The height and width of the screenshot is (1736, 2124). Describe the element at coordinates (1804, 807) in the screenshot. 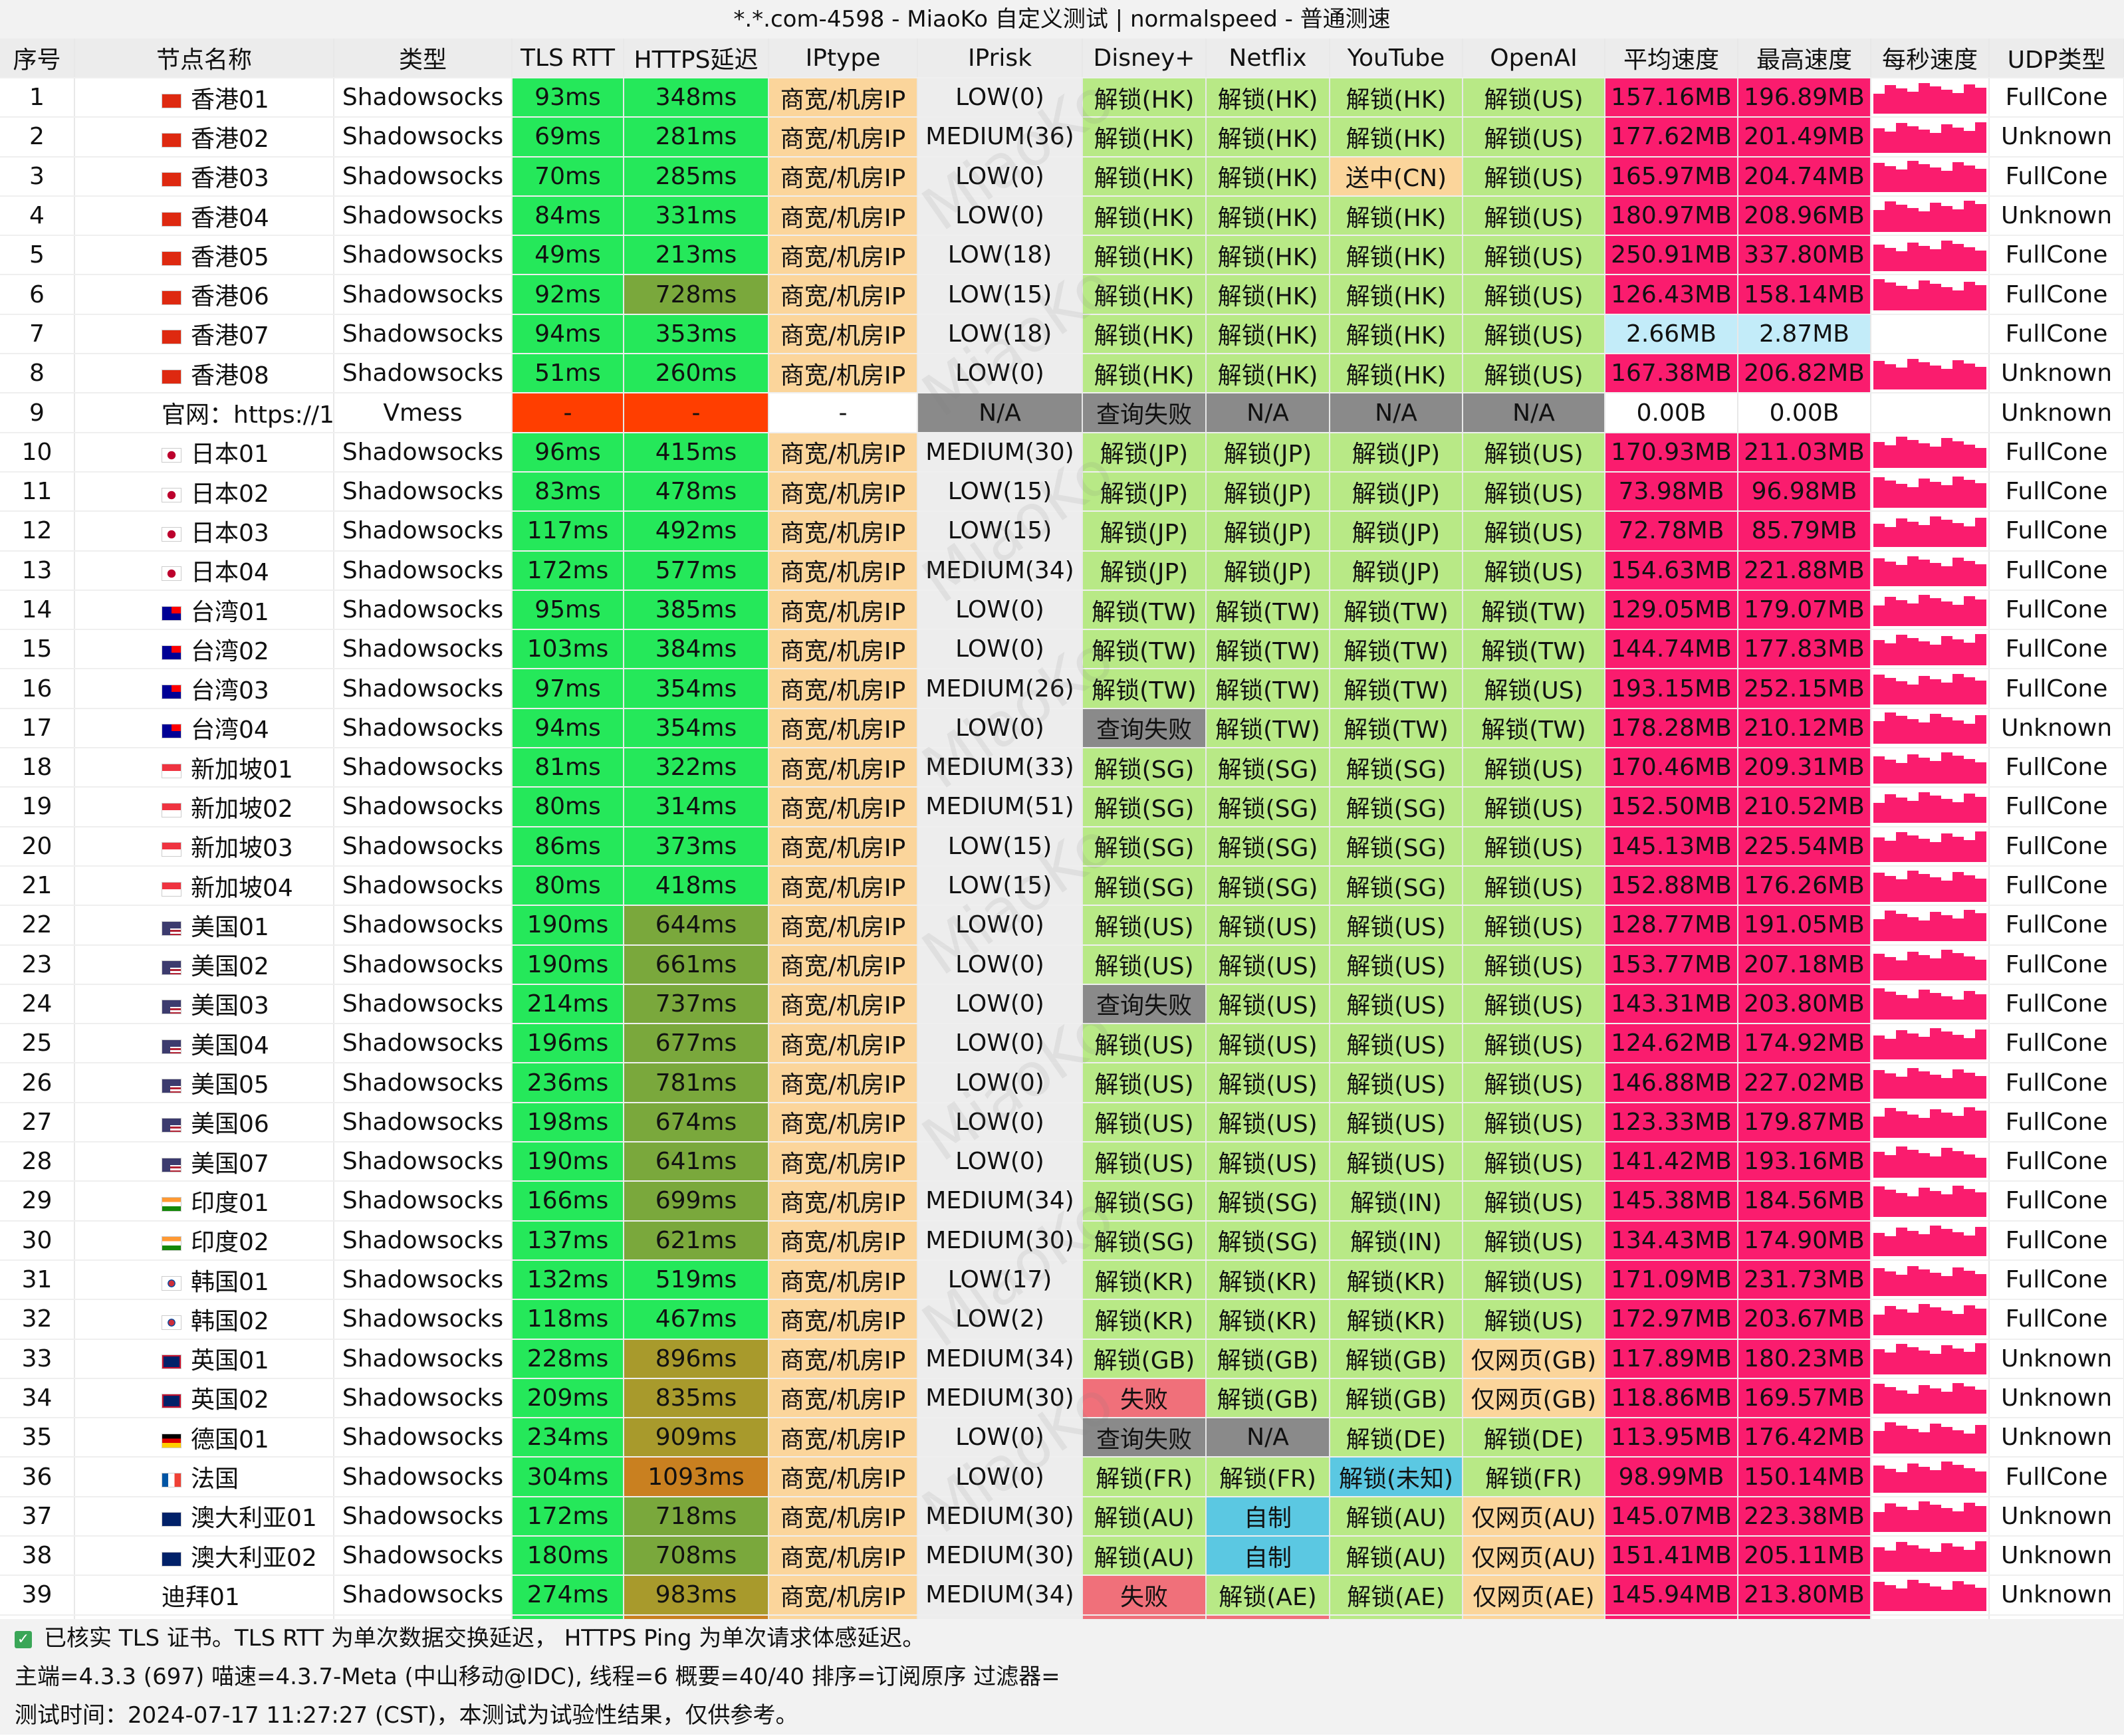

I see `cell-max-speed: 210.52MB` at that location.